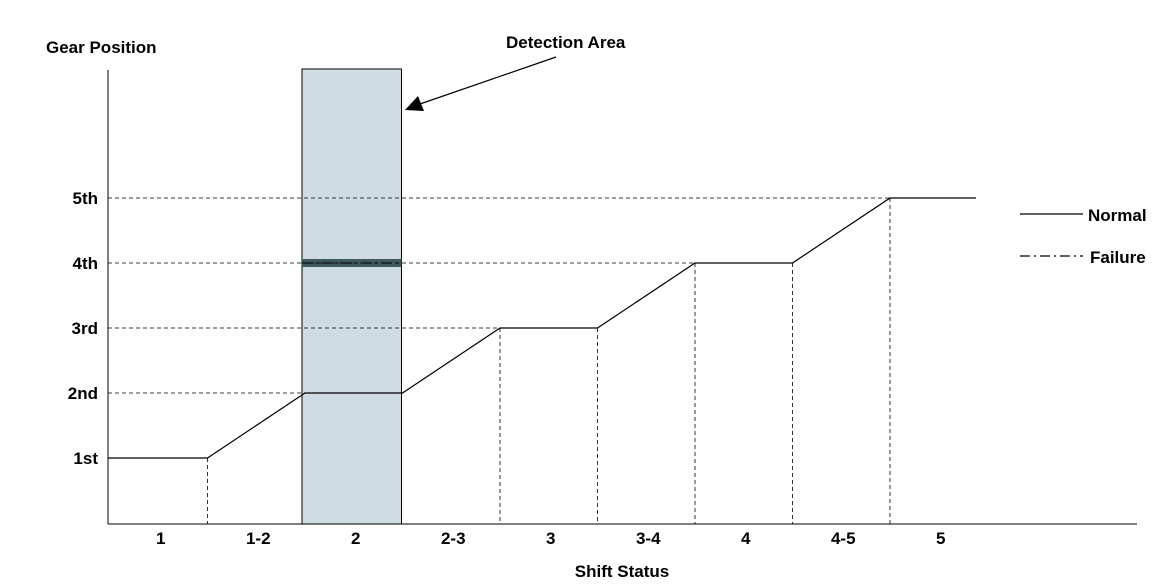 Image resolution: width=1167 pixels, height=586 pixels. Describe the element at coordinates (351, 296) in the screenshot. I see `detection-area-rect` at that location.